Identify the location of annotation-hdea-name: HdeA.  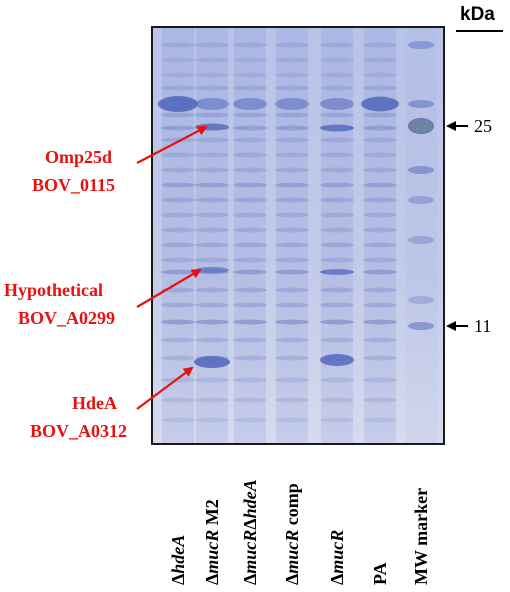
(94, 403).